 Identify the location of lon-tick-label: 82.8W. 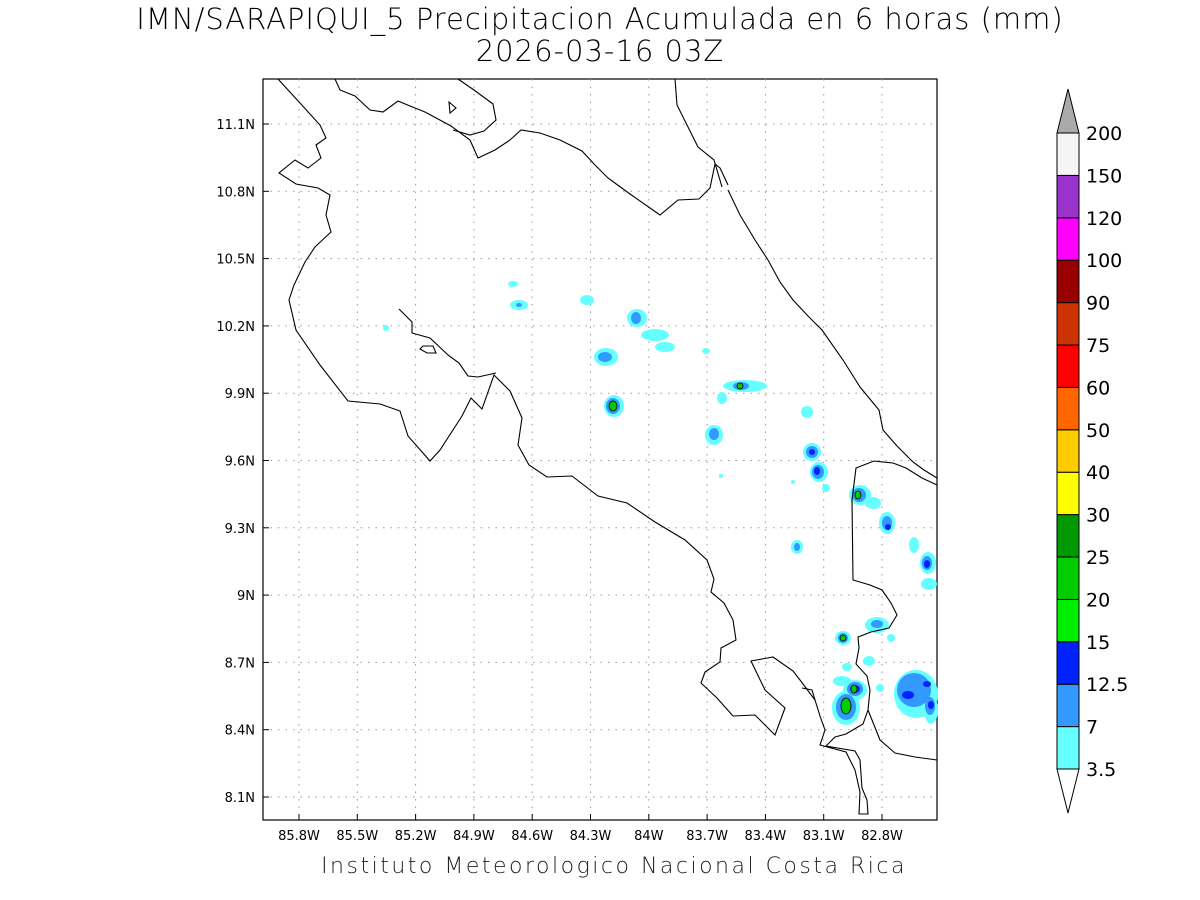
(882, 836).